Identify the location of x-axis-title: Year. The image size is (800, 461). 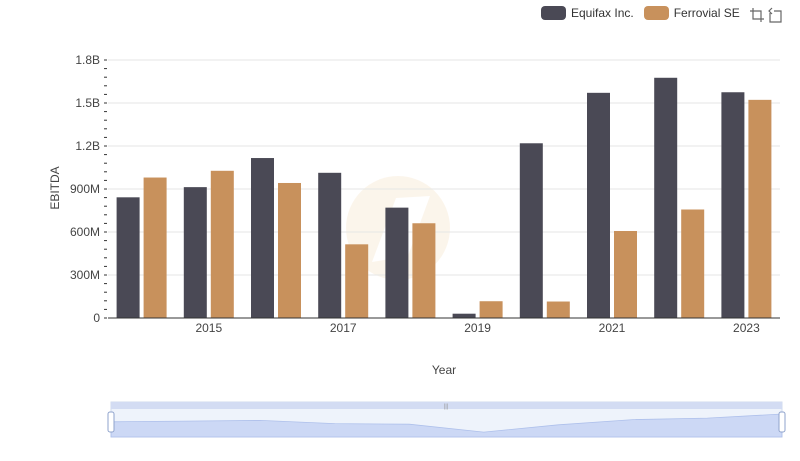
(444, 370).